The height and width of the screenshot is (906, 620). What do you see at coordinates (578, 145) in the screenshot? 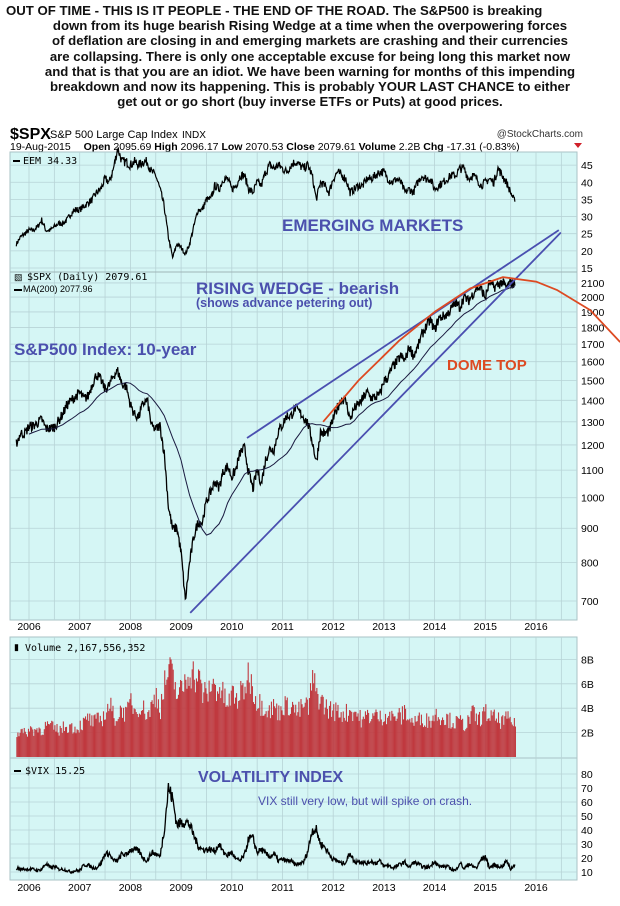
I see `down-arrow-icon` at bounding box center [578, 145].